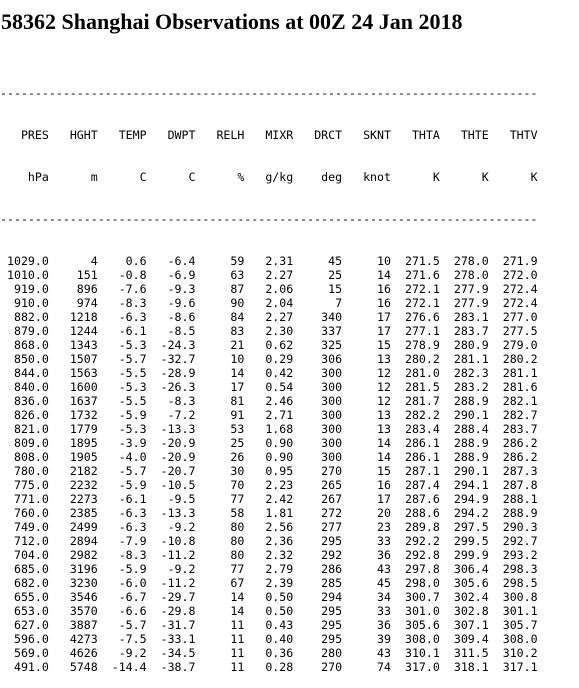 The height and width of the screenshot is (688, 579). What do you see at coordinates (73, 429) in the screenshot?
I see `table-cell: 1779` at bounding box center [73, 429].